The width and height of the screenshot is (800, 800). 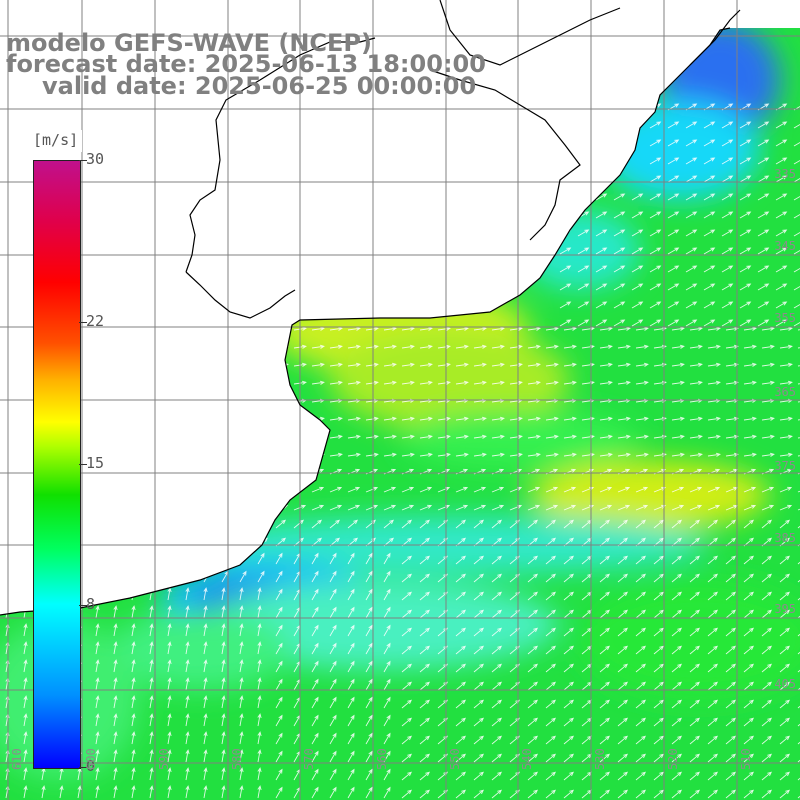 What do you see at coordinates (785, 318) in the screenshot?
I see `latitude-label: 355` at bounding box center [785, 318].